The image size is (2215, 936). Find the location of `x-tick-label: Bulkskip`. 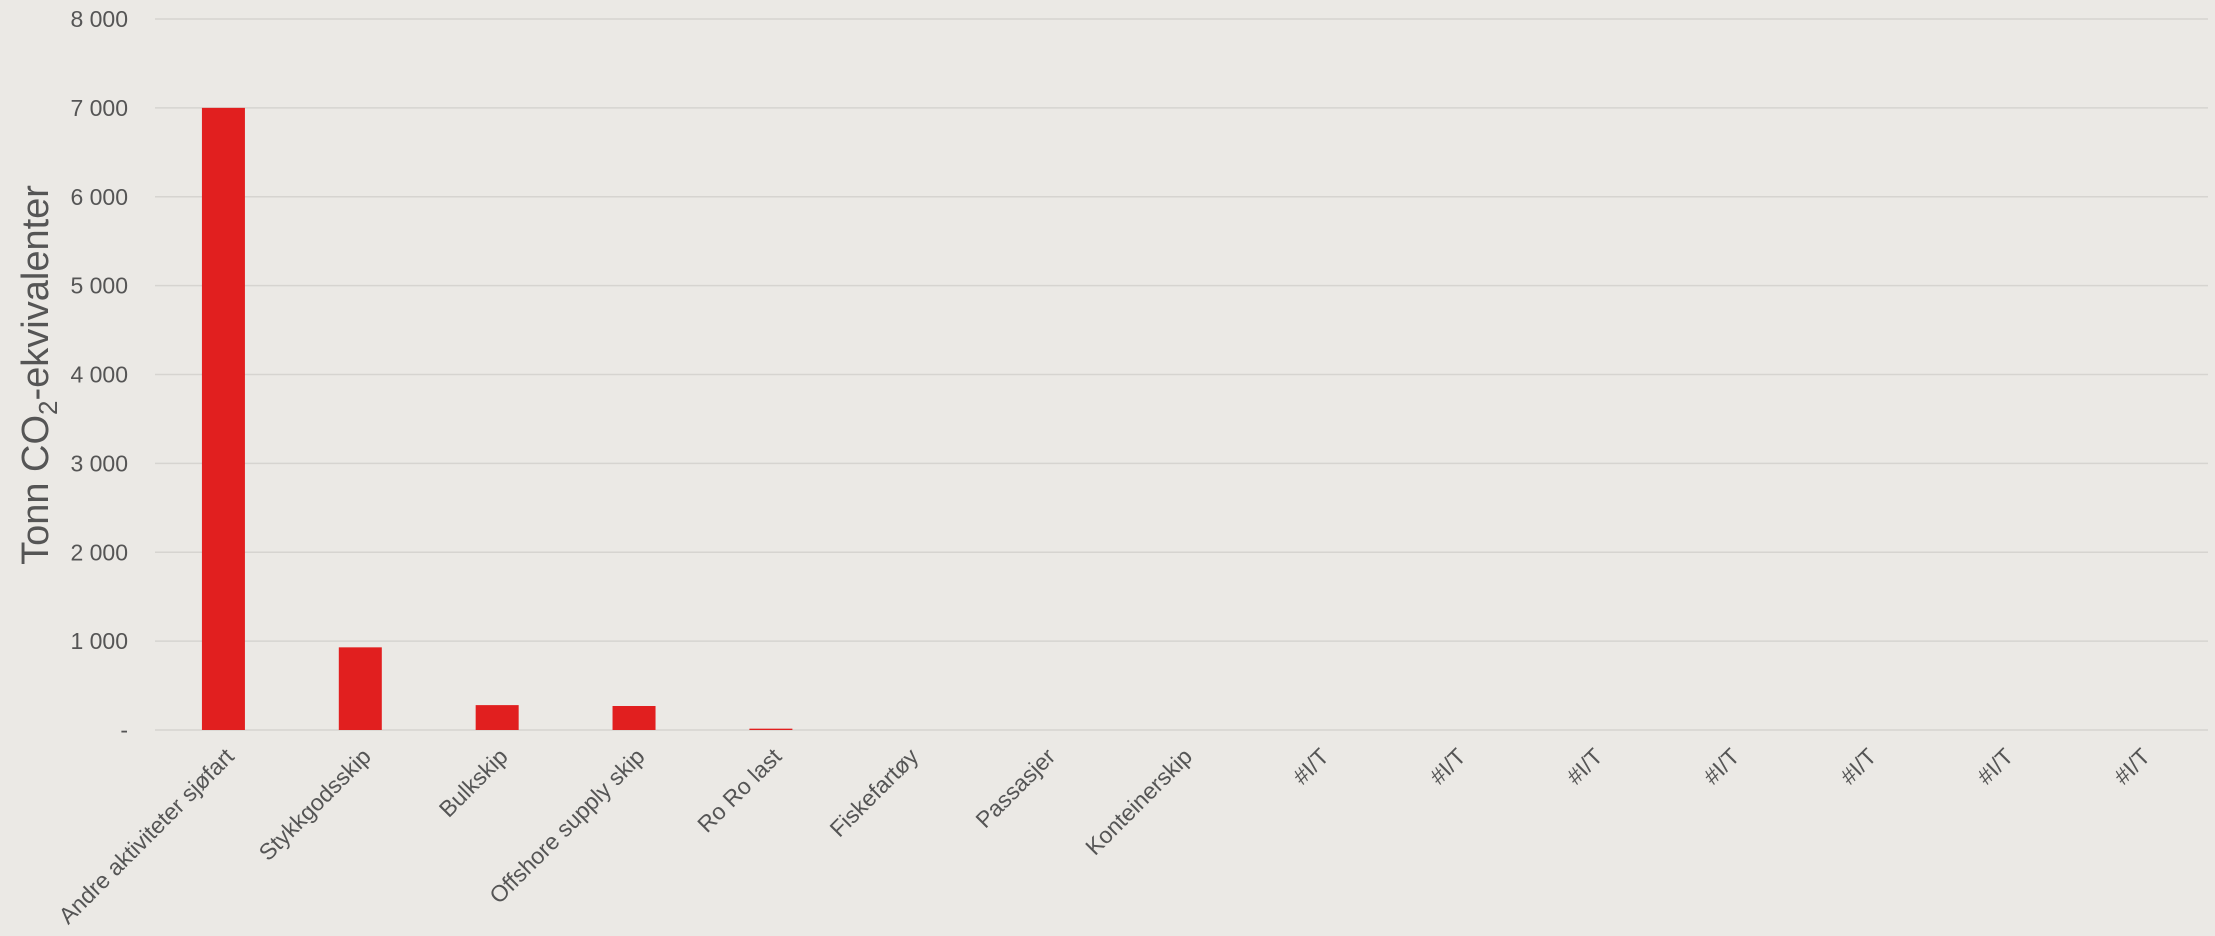

x-tick-label: Bulkskip is located at coordinates (473, 782).